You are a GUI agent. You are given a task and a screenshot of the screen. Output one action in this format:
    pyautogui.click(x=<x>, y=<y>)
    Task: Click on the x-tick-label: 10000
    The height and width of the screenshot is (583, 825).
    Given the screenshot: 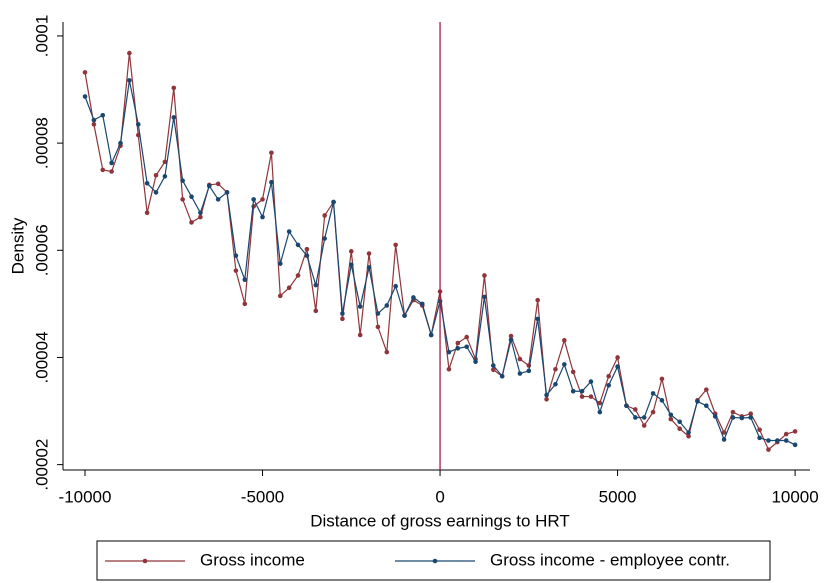 What is the action you would take?
    pyautogui.click(x=794, y=496)
    